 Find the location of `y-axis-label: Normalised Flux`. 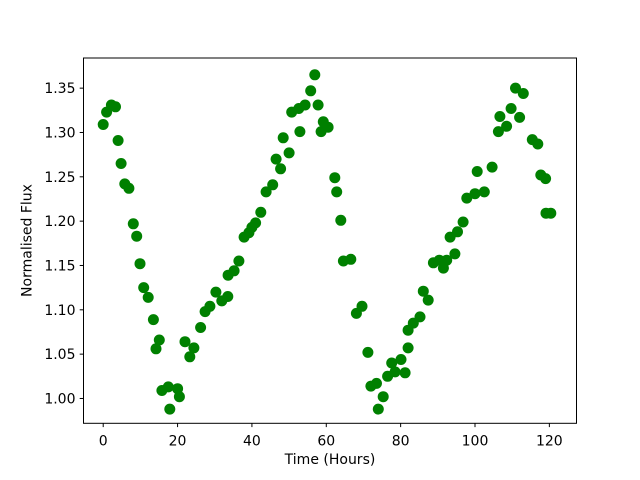

y-axis-label: Normalised Flux is located at coordinates (27, 240).